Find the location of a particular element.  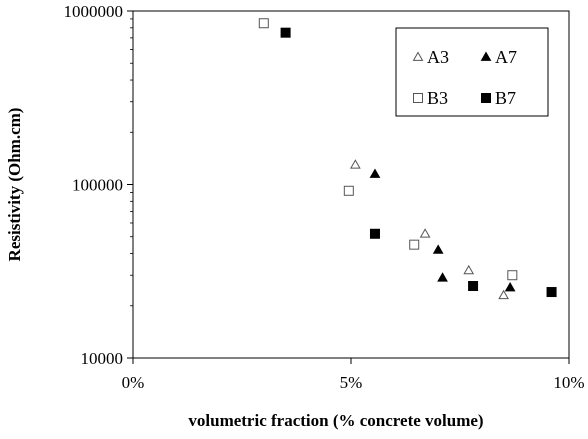

y-tick-label: 10000 is located at coordinates (102, 358).